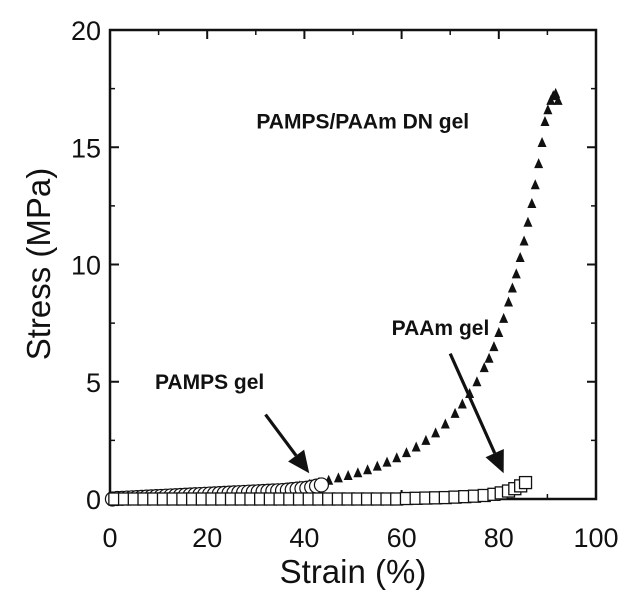 The width and height of the screenshot is (626, 593). What do you see at coordinates (86, 266) in the screenshot?
I see `y-tick-label: 10` at bounding box center [86, 266].